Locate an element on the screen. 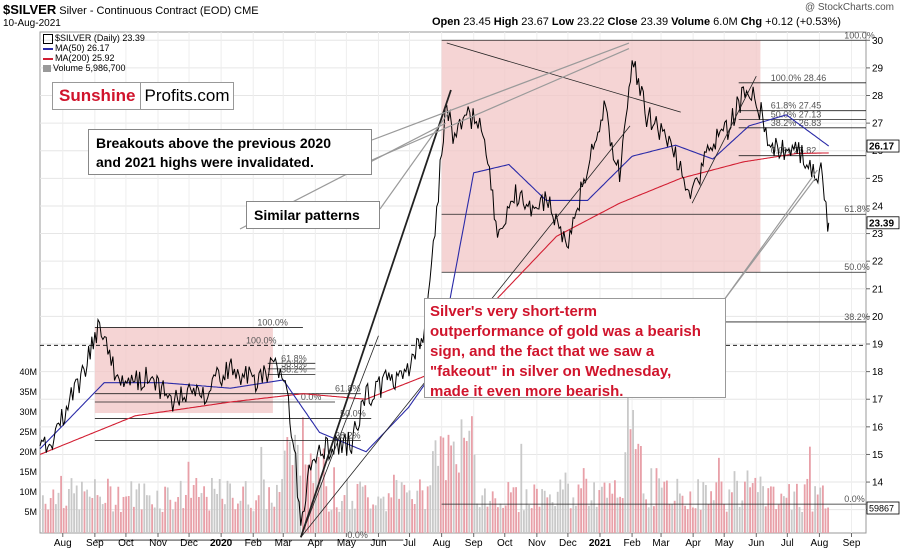 This screenshot has height=550, width=900. x-tick-label-4: Dec is located at coordinates (189, 543).